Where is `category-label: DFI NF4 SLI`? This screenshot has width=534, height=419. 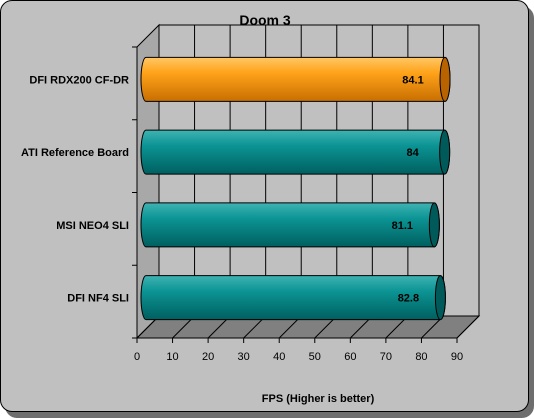 category-label: DFI NF4 SLI is located at coordinates (98, 299).